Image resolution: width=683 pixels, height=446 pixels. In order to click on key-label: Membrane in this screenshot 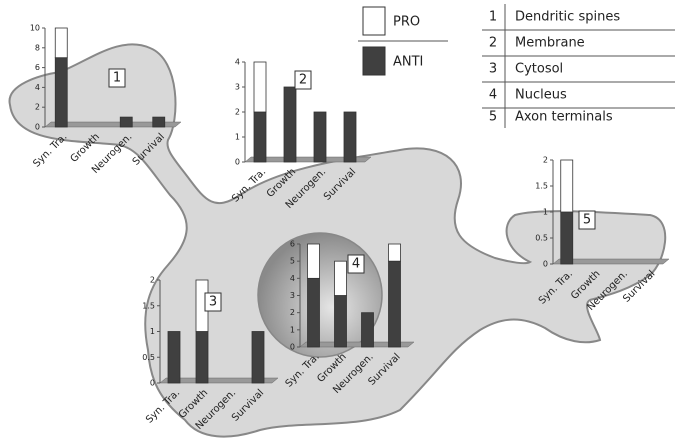, I will do `click(550, 43)`.